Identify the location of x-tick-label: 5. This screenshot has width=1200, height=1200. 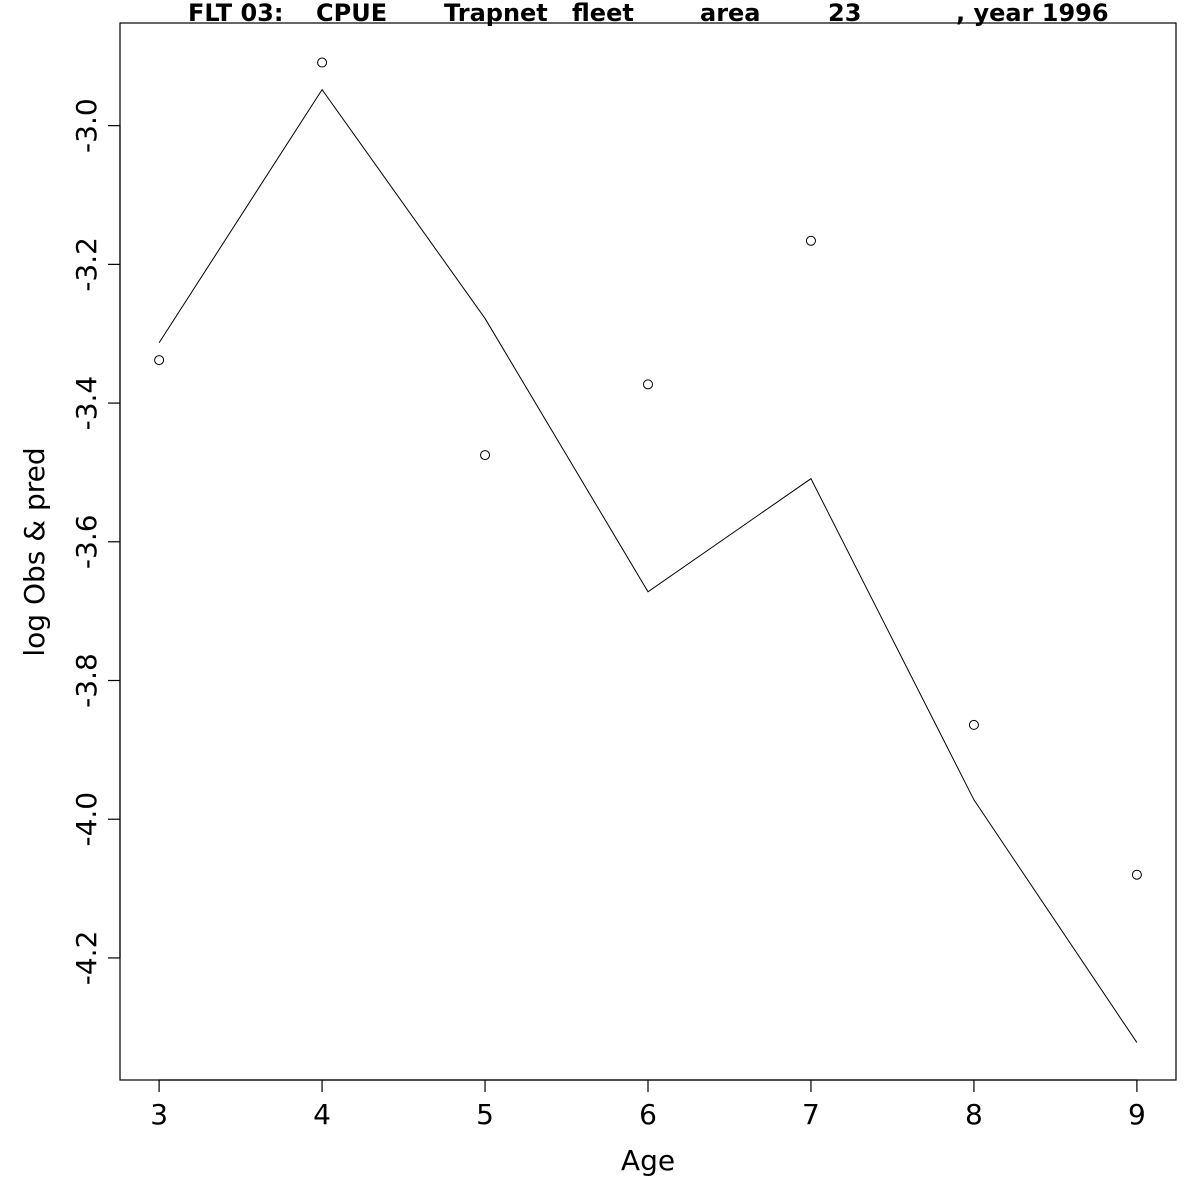
(485, 1114).